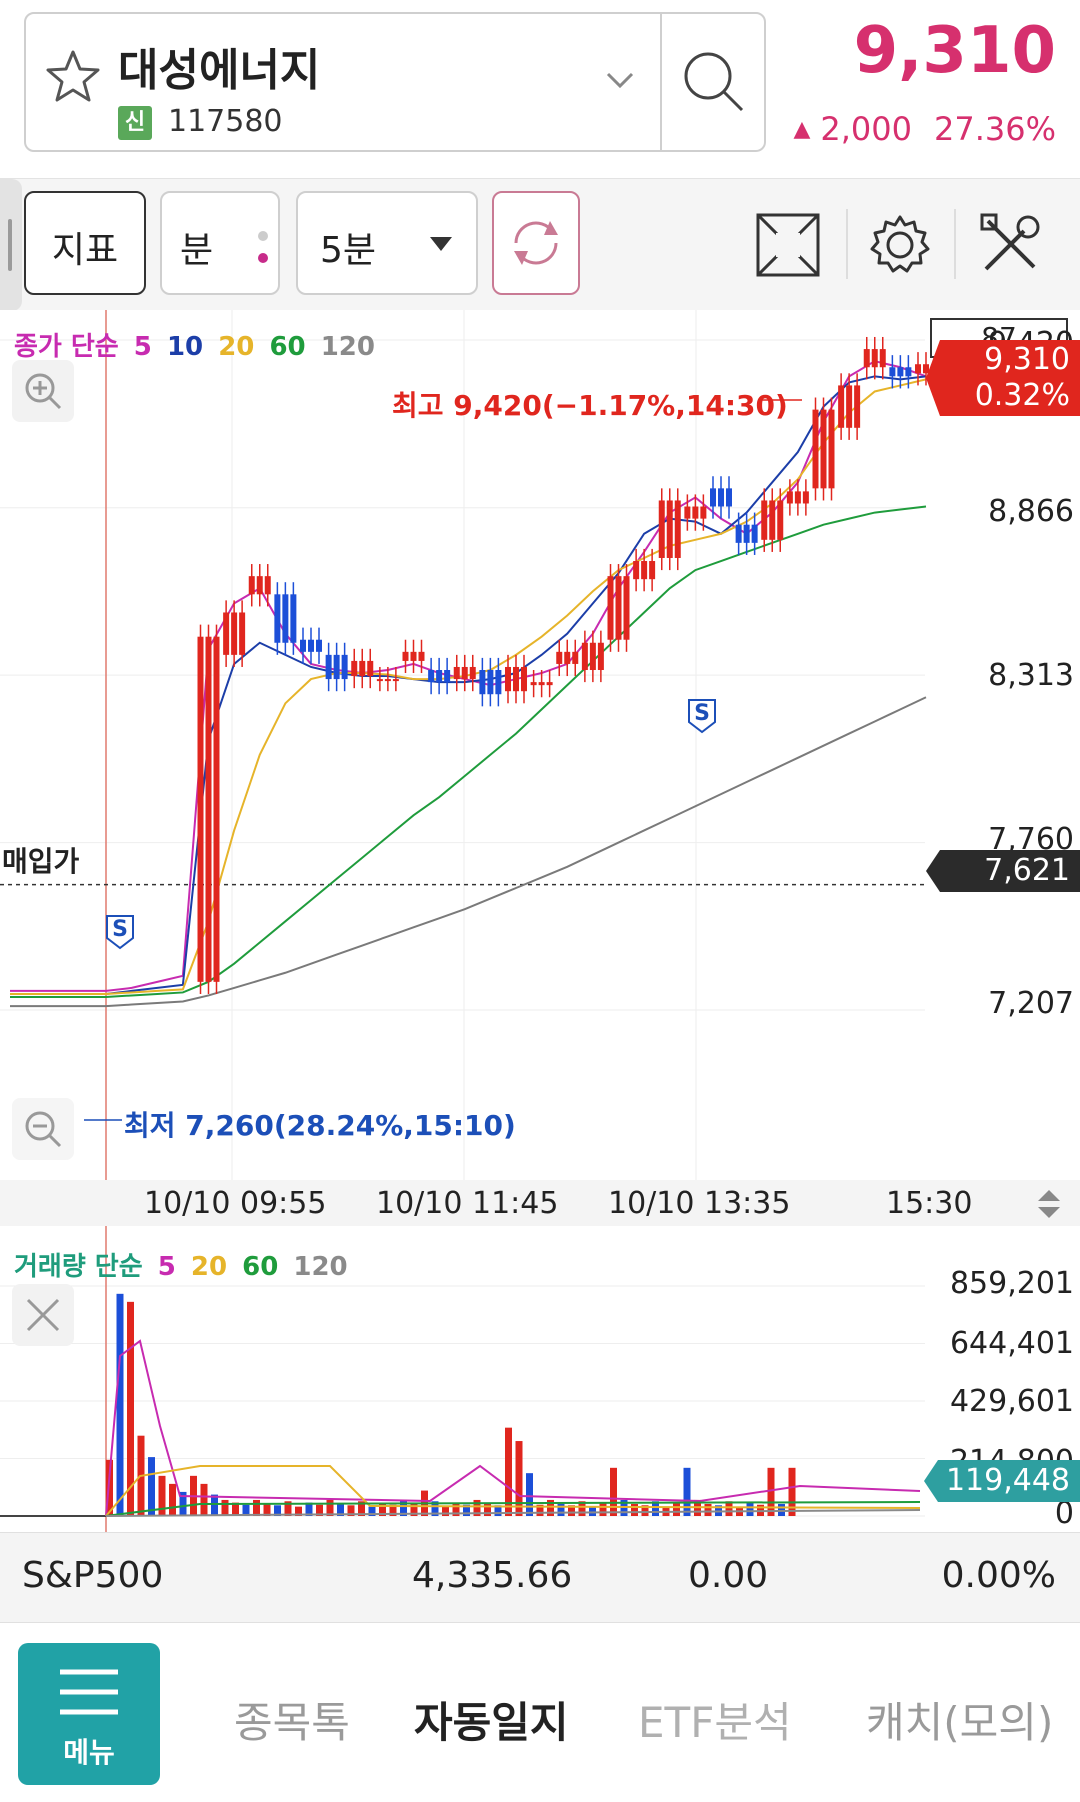 This screenshot has height=1802, width=1080. What do you see at coordinates (929, 1203) in the screenshot?
I see `time-label: 15:30` at bounding box center [929, 1203].